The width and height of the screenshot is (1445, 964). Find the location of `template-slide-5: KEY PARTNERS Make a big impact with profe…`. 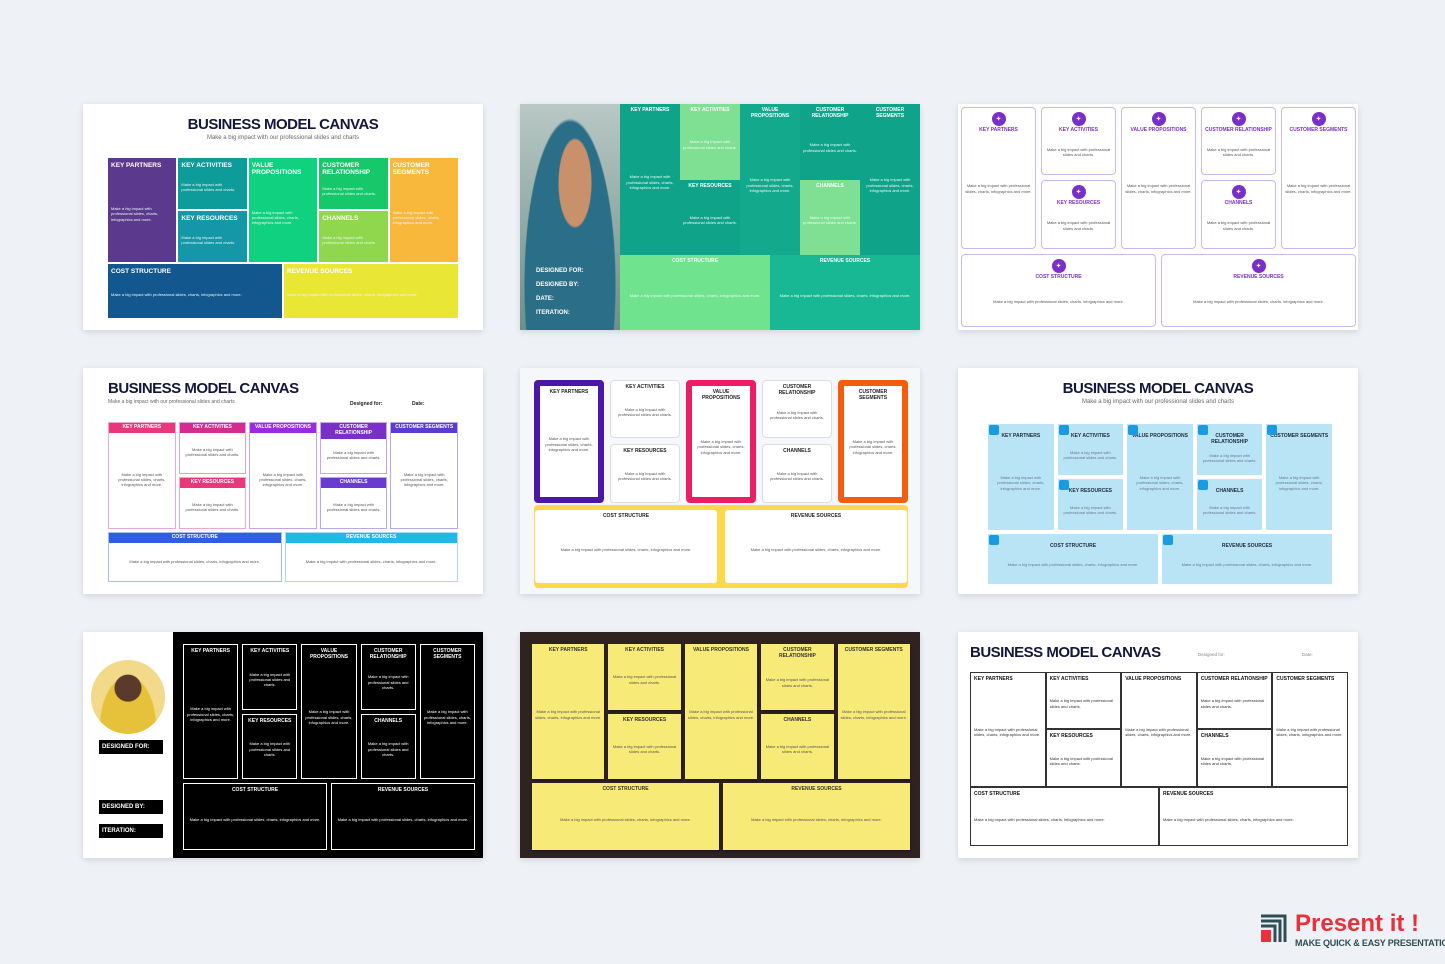

template-slide-5: KEY PARTNERS Make a big impact with profe… is located at coordinates (720, 481).